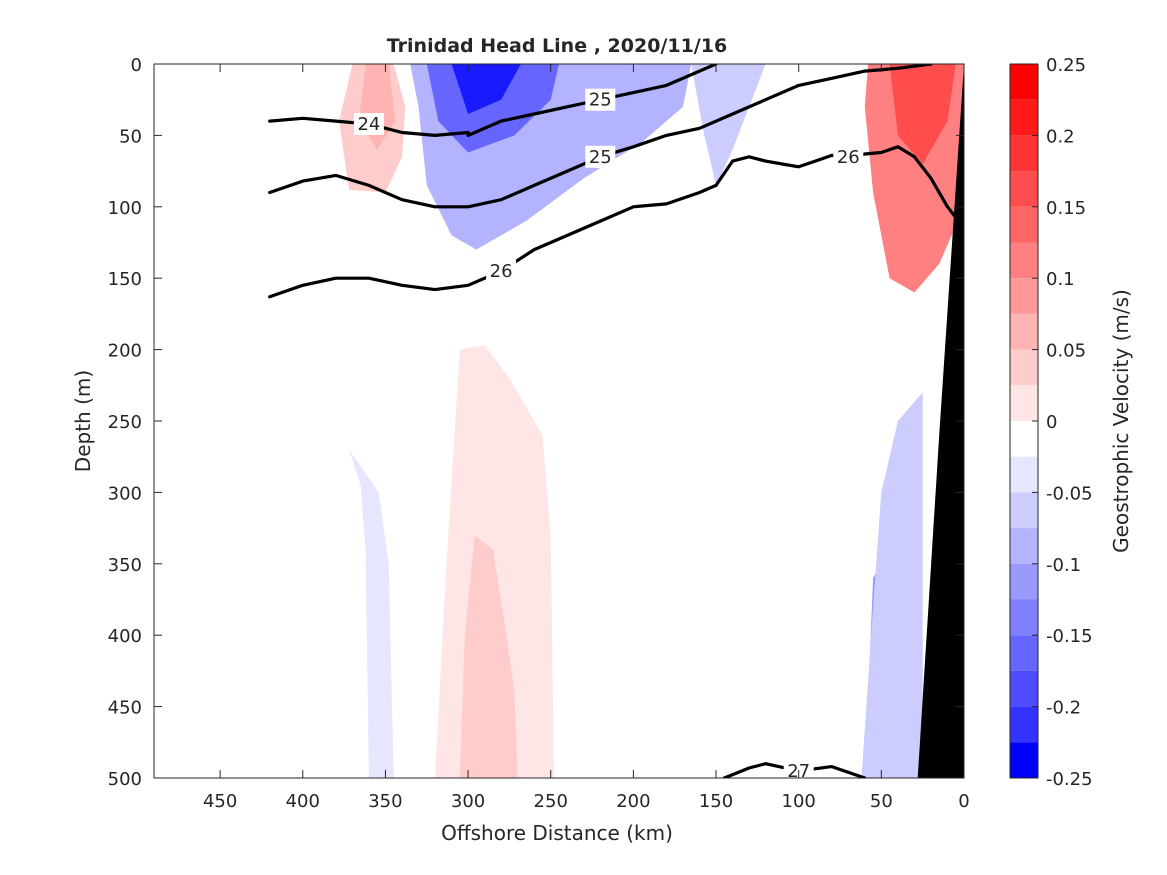  I want to click on y-tick-label-250: 250, so click(125, 422).